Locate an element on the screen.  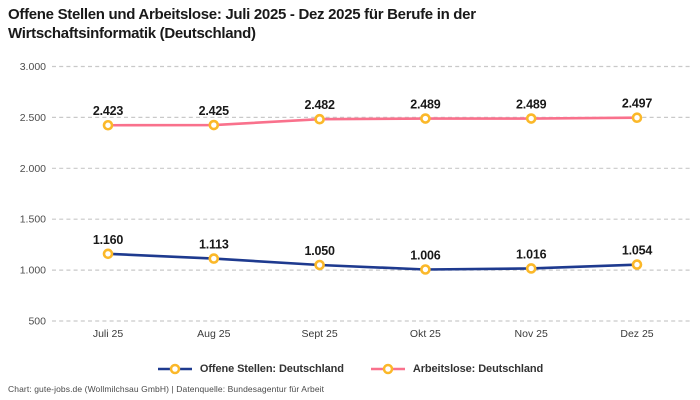
y-tick-label: 3.000 is located at coordinates (33, 67).